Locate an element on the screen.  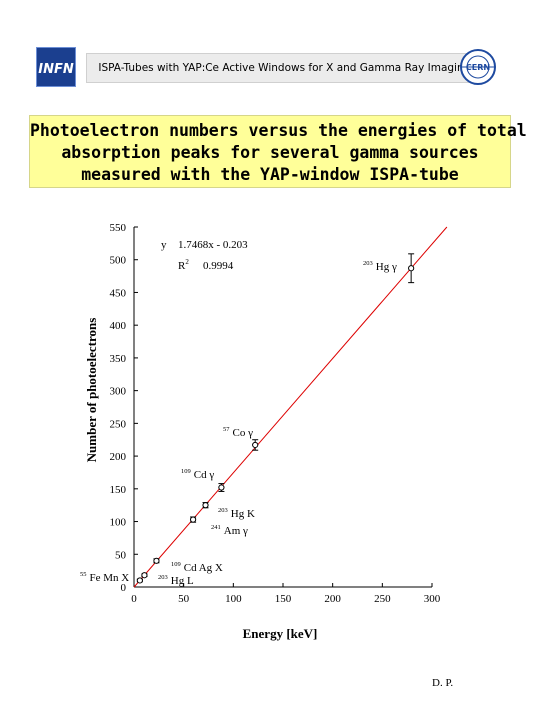
svg-text: CERN is located at coordinates (478, 67).